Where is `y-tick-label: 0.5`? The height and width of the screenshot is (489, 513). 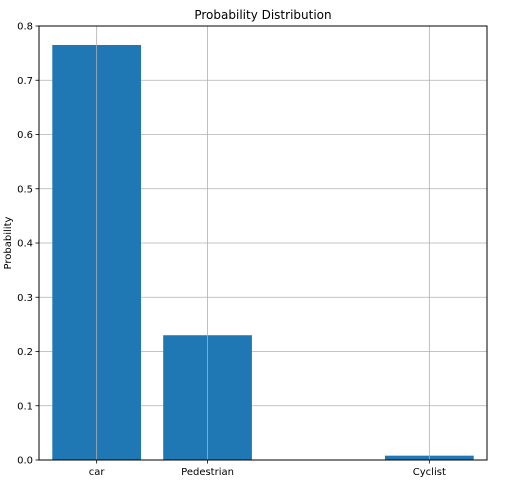 y-tick-label: 0.5 is located at coordinates (25, 189).